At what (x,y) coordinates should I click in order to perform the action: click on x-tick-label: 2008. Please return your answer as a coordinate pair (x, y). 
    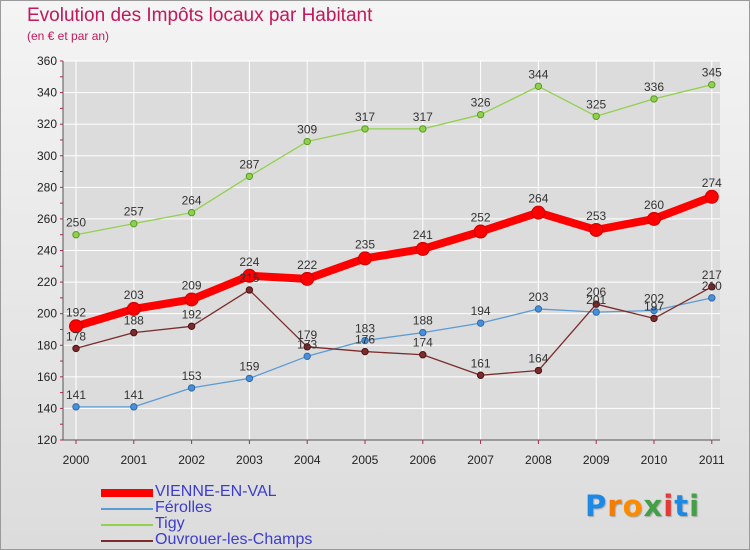
    Looking at the image, I should click on (538, 460).